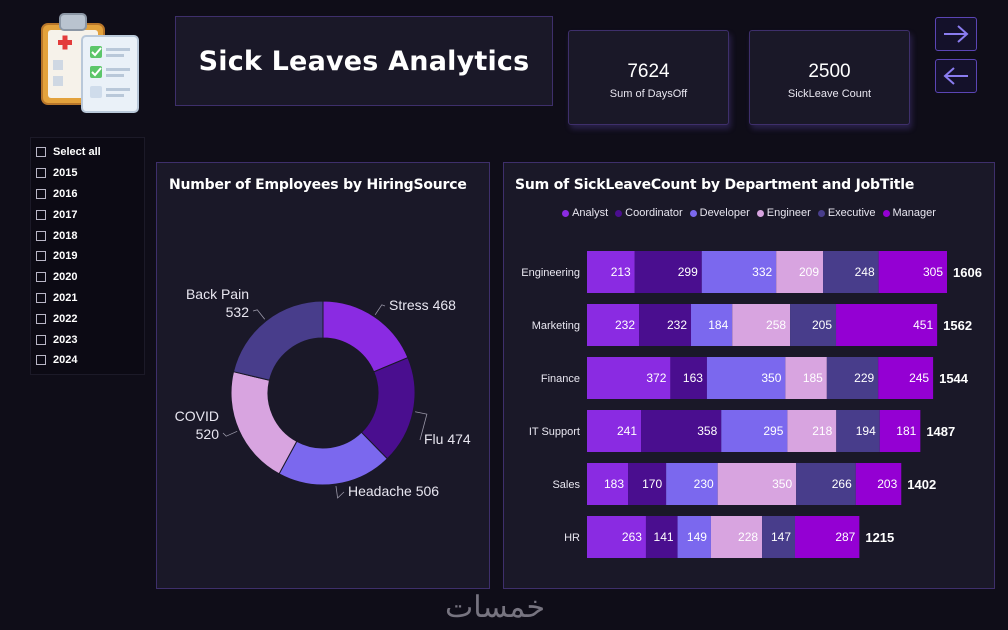  Describe the element at coordinates (393, 491) in the screenshot. I see `donut-label: Headache 506` at that location.